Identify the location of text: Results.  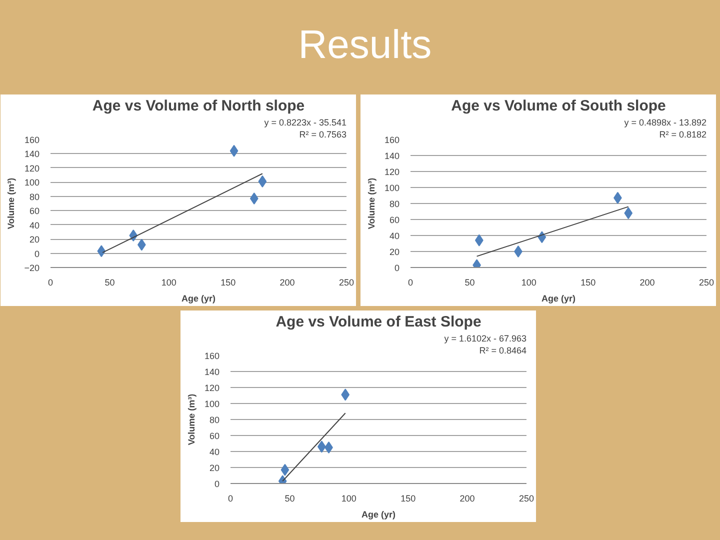
(365, 45).